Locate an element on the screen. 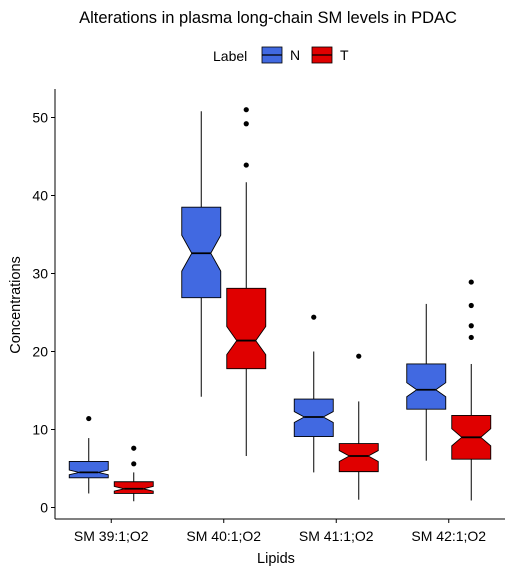 The image size is (516, 574). y-tick-label: 30 is located at coordinates (40, 274).